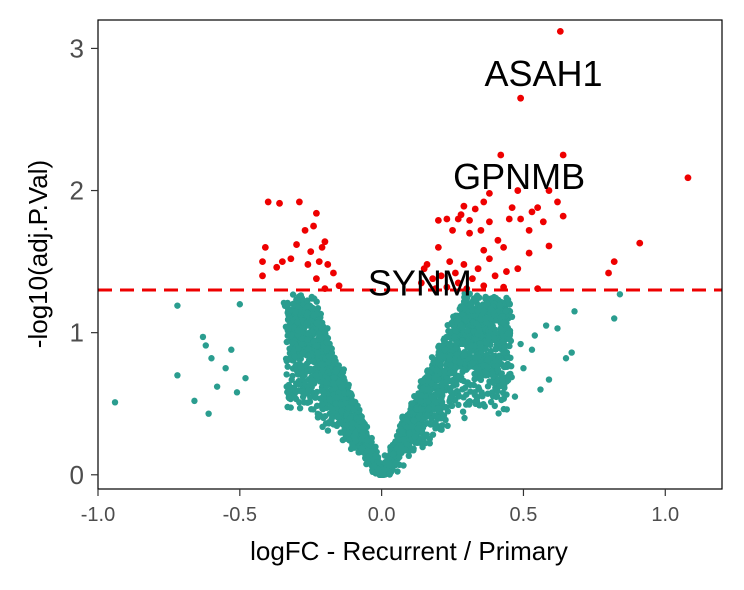 This screenshot has width=744, height=590. I want to click on y-axis: 0 1 2 3, so click(84, 261).